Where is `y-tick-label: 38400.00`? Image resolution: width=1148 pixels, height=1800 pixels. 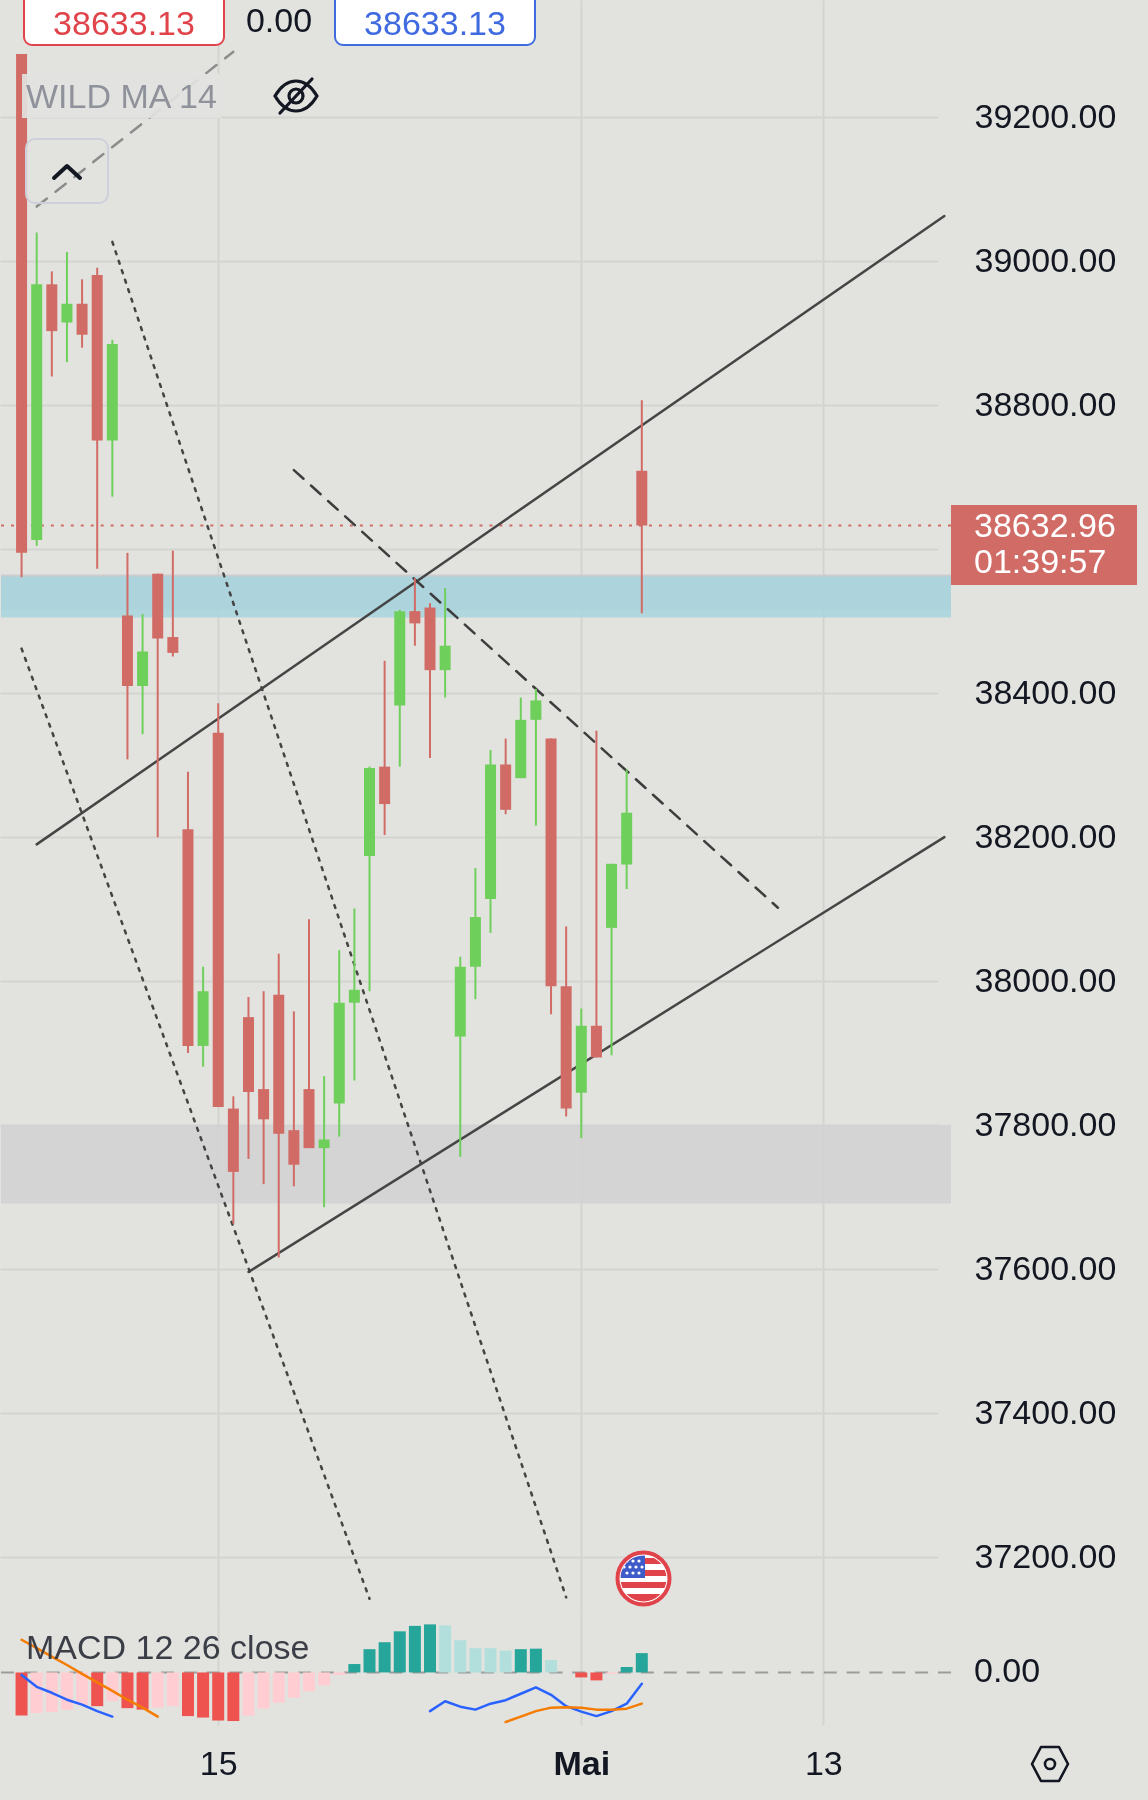 y-tick-label: 38400.00 is located at coordinates (1045, 691).